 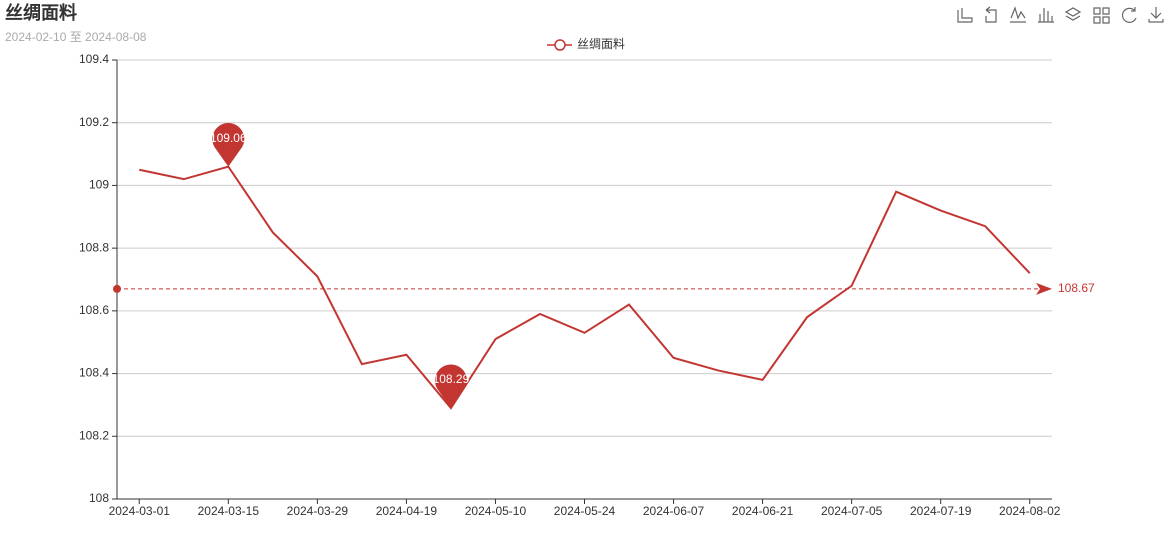 What do you see at coordinates (852, 511) in the screenshot?
I see `x-tick-label: 2024-07-05` at bounding box center [852, 511].